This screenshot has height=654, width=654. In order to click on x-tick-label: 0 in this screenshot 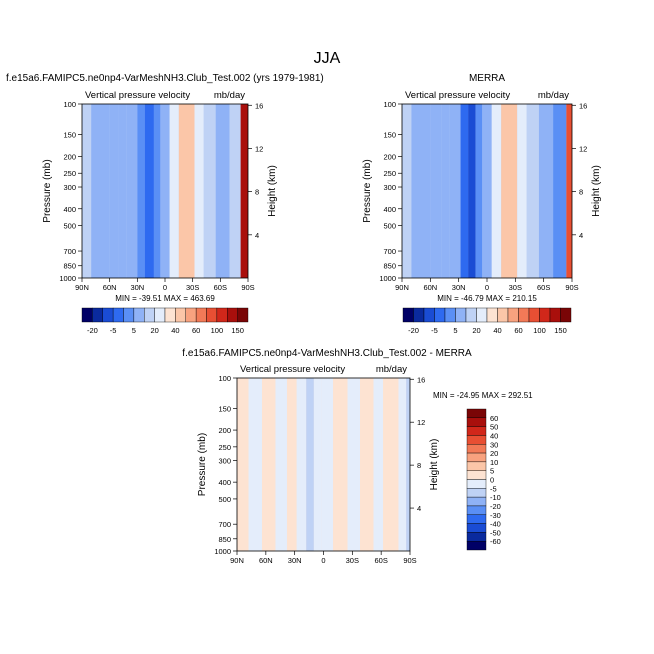, I will do `click(165, 287)`.